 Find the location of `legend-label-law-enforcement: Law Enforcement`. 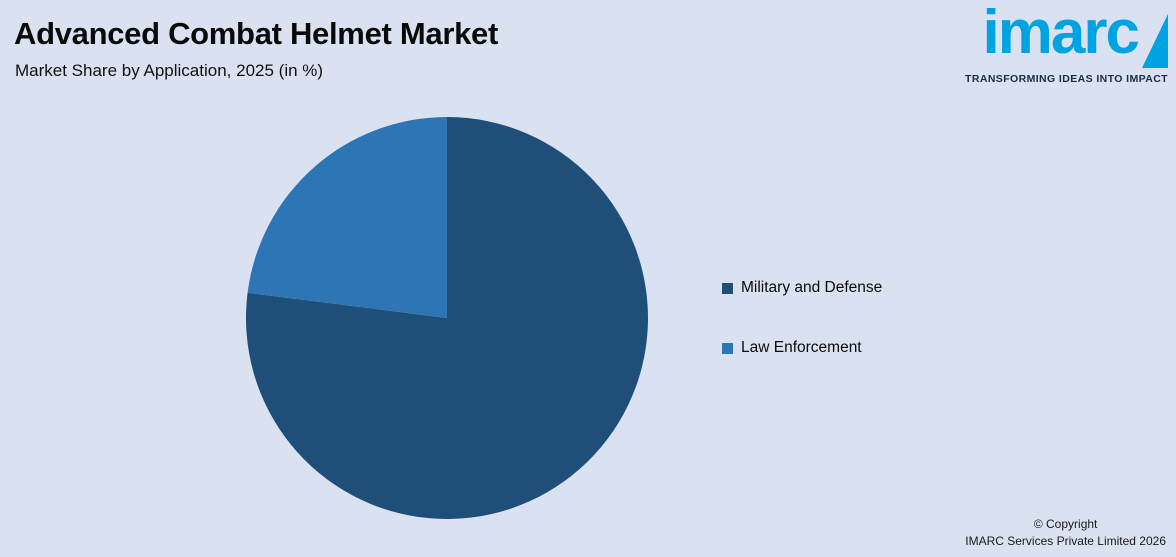

legend-label-law-enforcement: Law Enforcement is located at coordinates (801, 347).